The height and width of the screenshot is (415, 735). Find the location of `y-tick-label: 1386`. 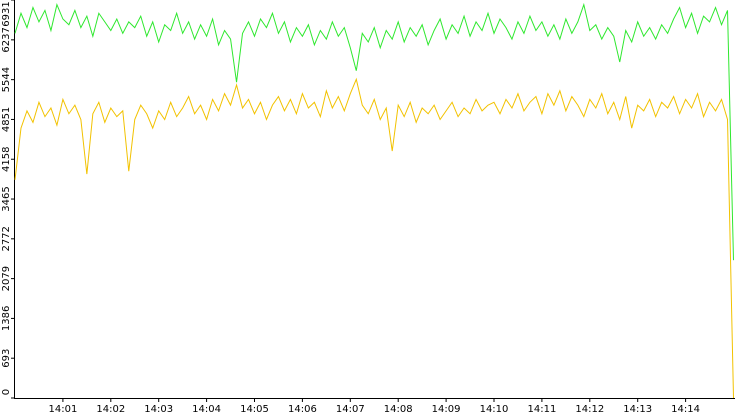

y-tick-label: 1386 is located at coordinates (6, 318).